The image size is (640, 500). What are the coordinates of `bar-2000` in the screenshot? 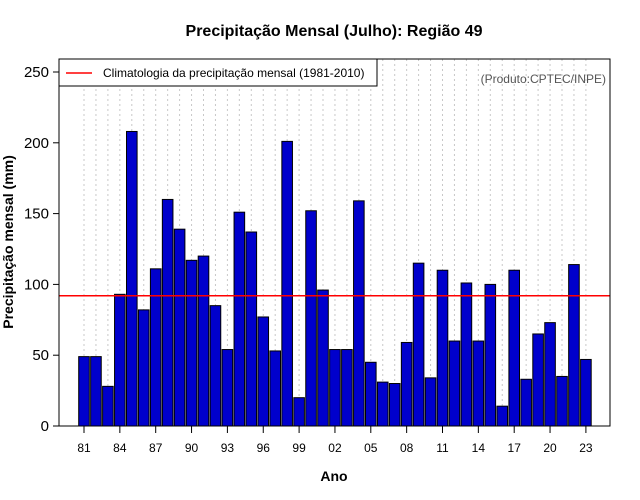 It's located at (311, 318).